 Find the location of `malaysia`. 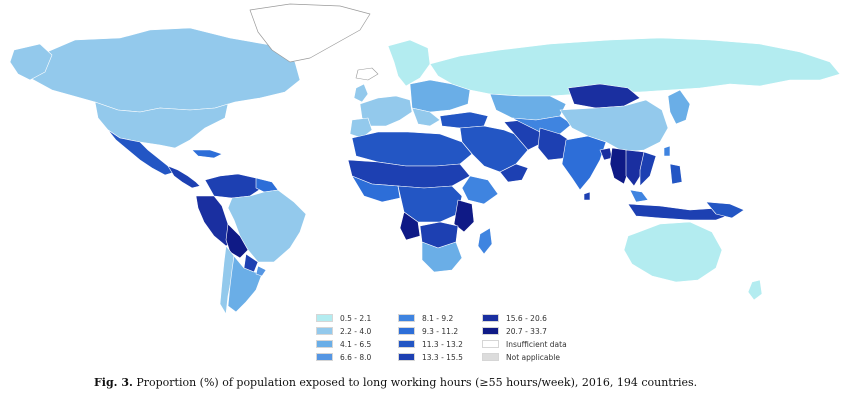

malaysia is located at coordinates (639, 196).